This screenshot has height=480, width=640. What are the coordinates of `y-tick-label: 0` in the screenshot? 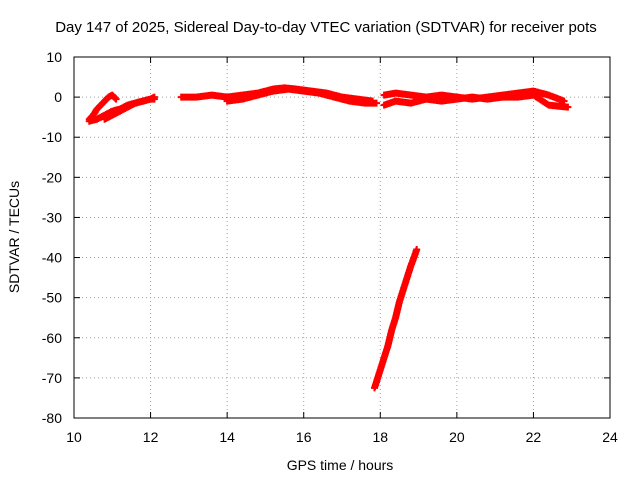 It's located at (58, 97).